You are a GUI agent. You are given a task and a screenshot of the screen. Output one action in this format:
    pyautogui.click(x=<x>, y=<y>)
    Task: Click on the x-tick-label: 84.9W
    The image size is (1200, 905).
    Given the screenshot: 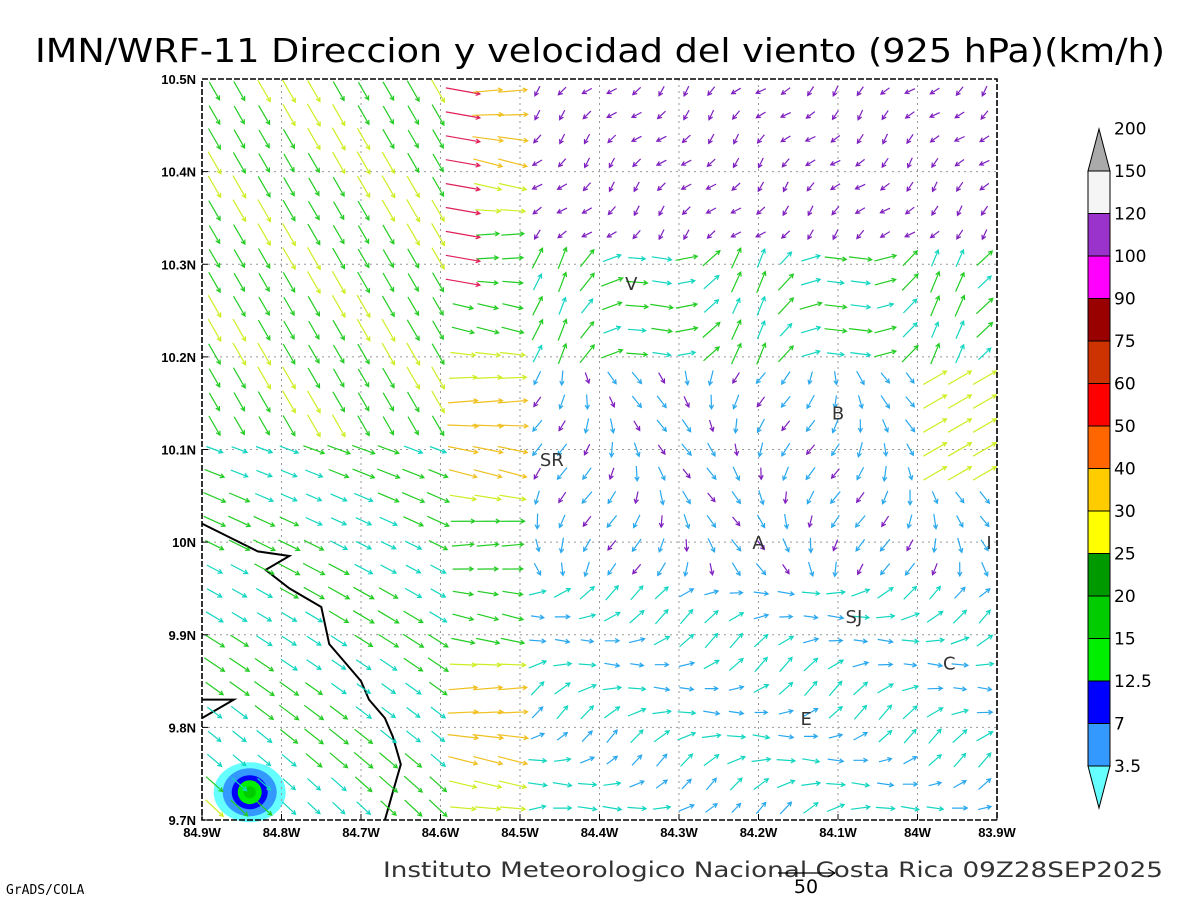 What is the action you would take?
    pyautogui.click(x=202, y=832)
    